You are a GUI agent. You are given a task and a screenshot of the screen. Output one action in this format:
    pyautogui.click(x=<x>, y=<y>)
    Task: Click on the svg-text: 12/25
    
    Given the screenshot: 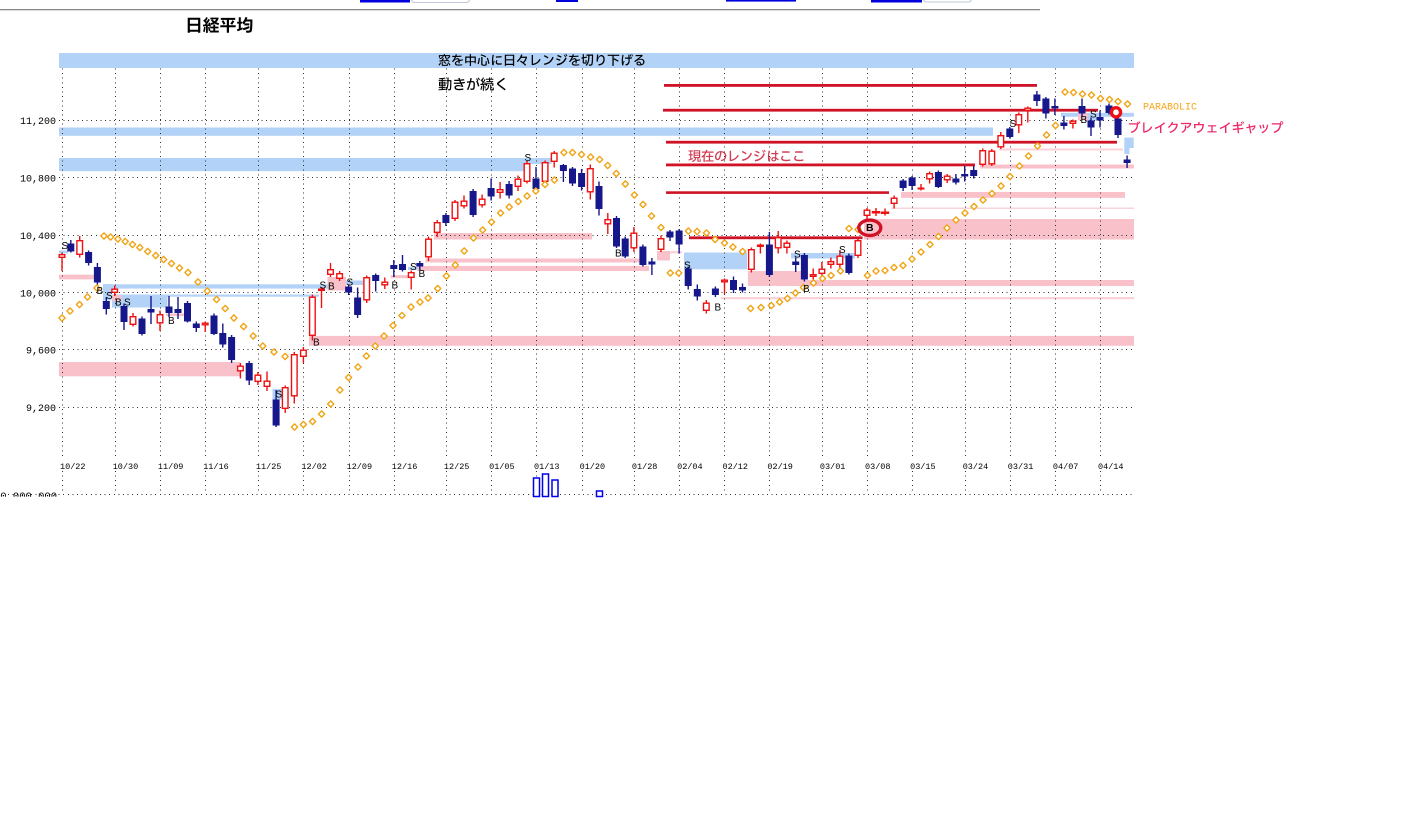 What is the action you would take?
    pyautogui.click(x=457, y=467)
    